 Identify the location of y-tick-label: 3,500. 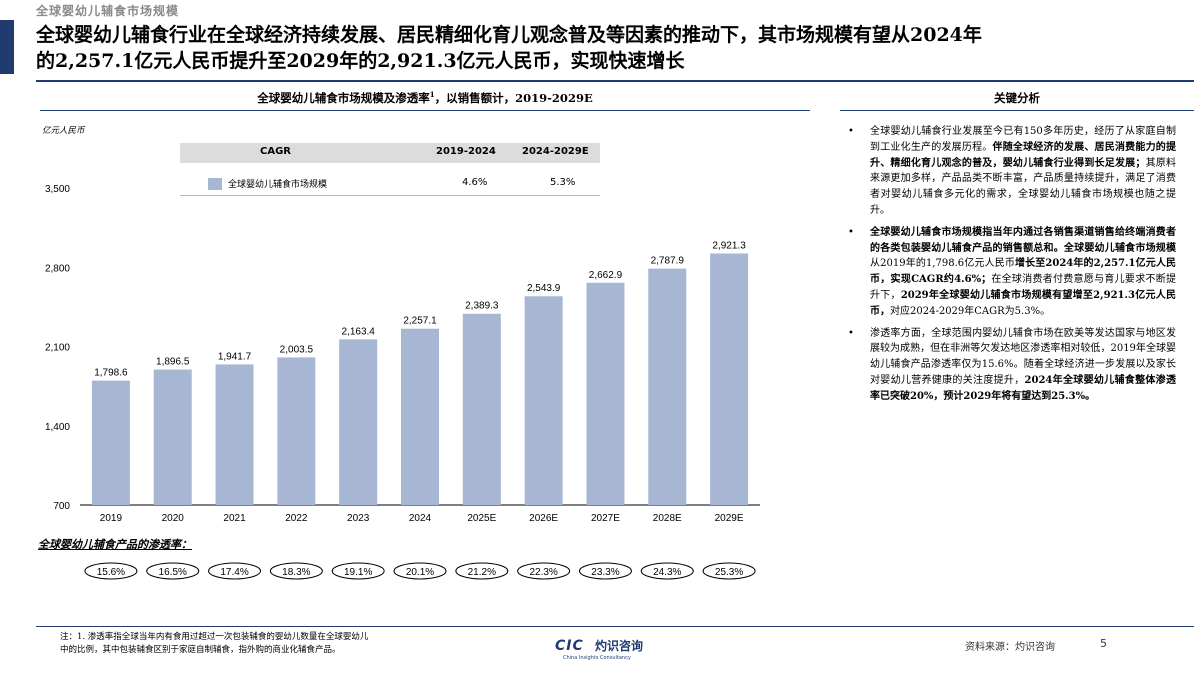
(57, 189).